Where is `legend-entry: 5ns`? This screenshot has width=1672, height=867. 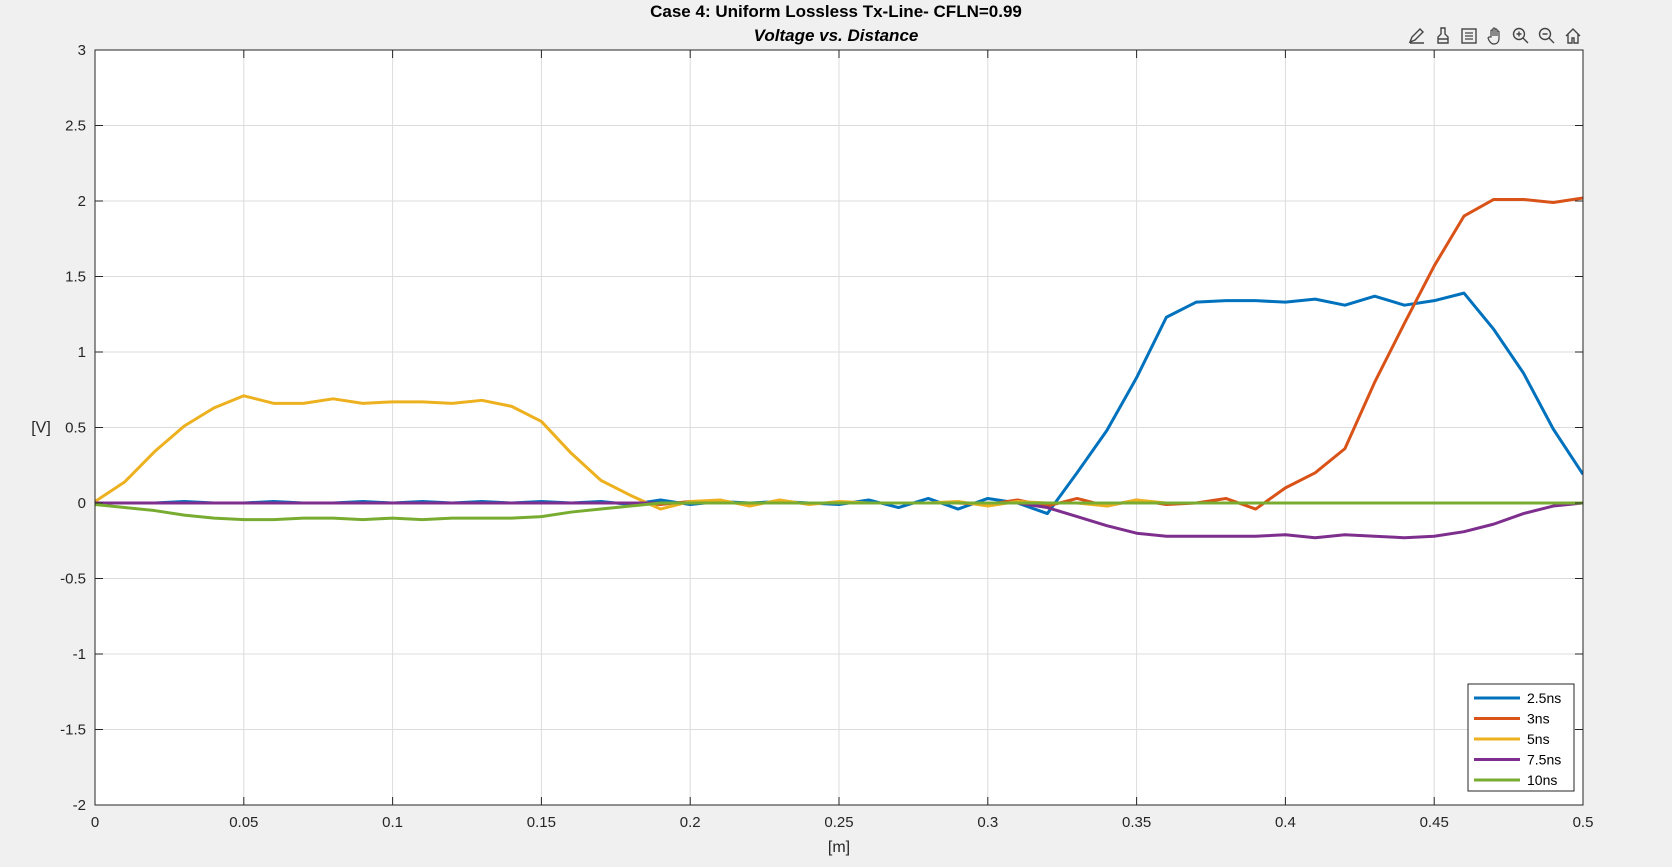 legend-entry: 5ns is located at coordinates (1538, 739).